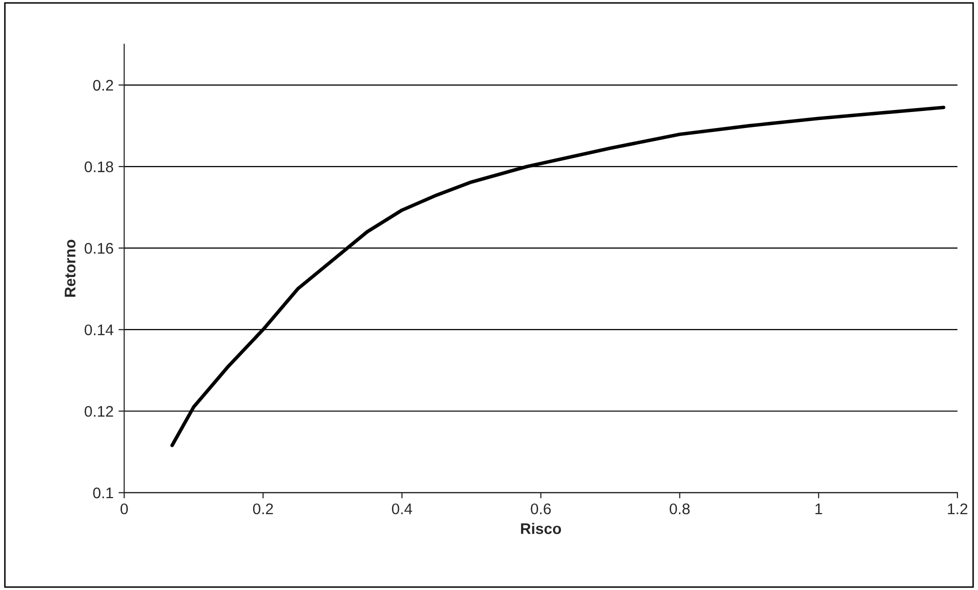  Describe the element at coordinates (99, 248) in the screenshot. I see `y-tick-label: 0.16` at that location.